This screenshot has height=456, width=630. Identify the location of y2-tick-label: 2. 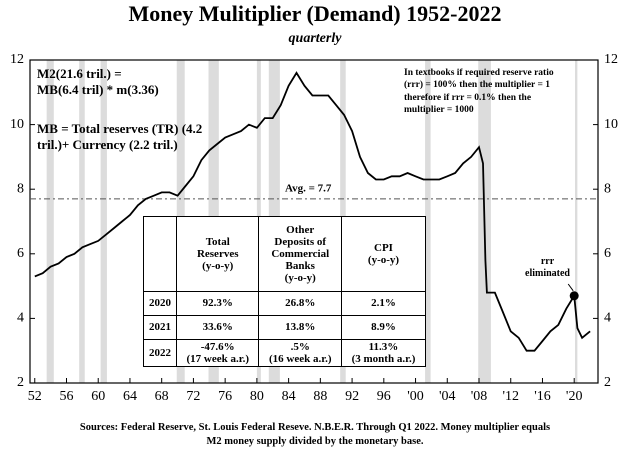
(607, 382).